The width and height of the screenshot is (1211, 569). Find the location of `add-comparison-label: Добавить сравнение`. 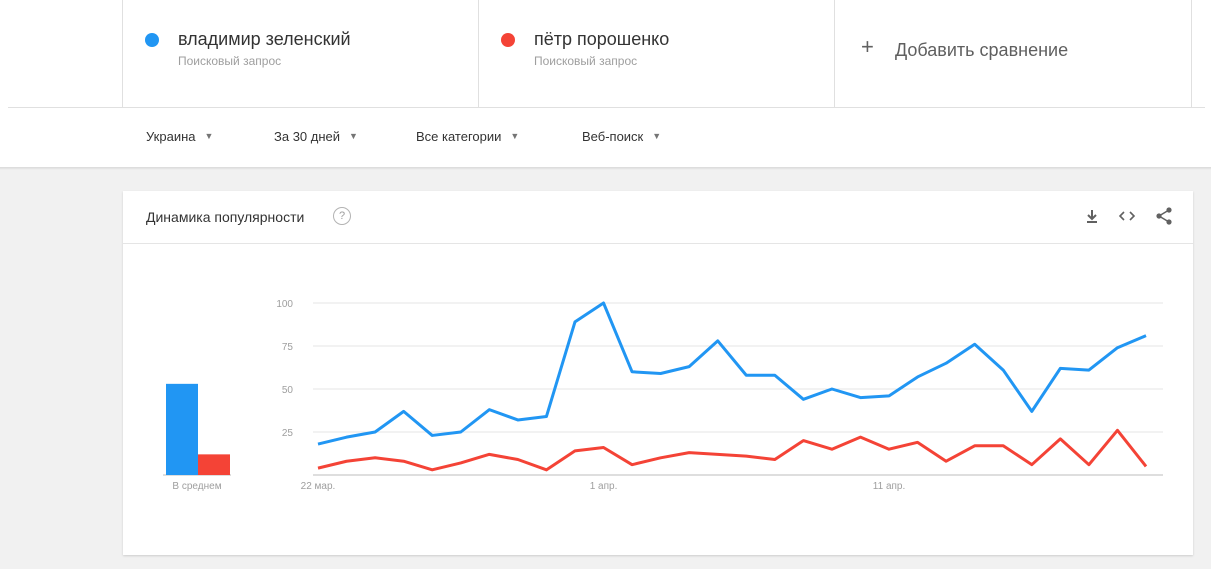

add-comparison-label: Добавить сравнение is located at coordinates (982, 50).